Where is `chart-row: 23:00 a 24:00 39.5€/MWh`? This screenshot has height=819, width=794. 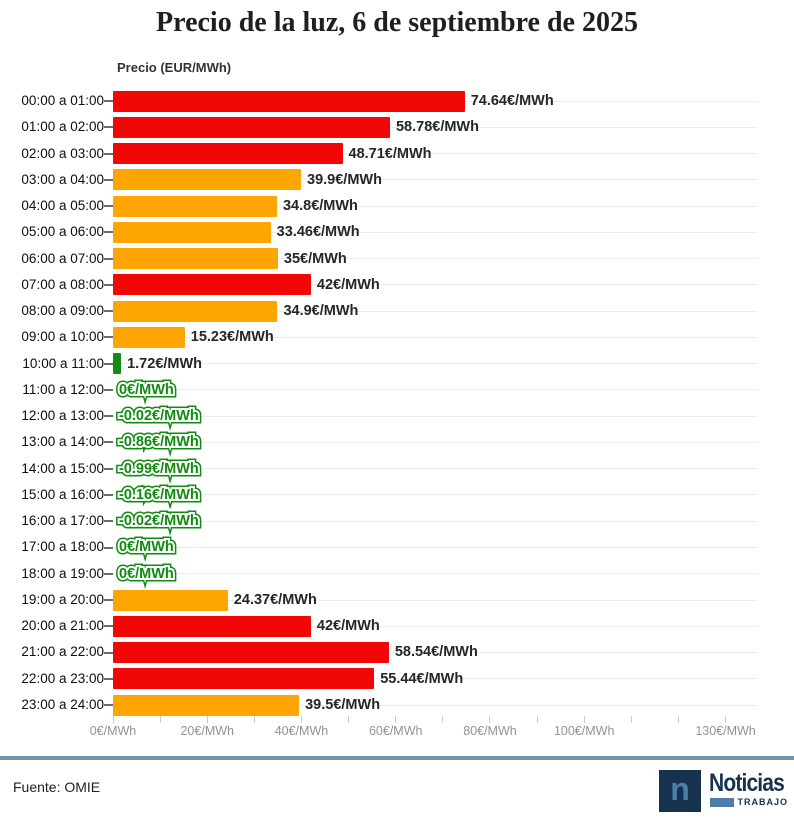
chart-row: 23:00 a 24:00 39.5€/MWh is located at coordinates (397, 705).